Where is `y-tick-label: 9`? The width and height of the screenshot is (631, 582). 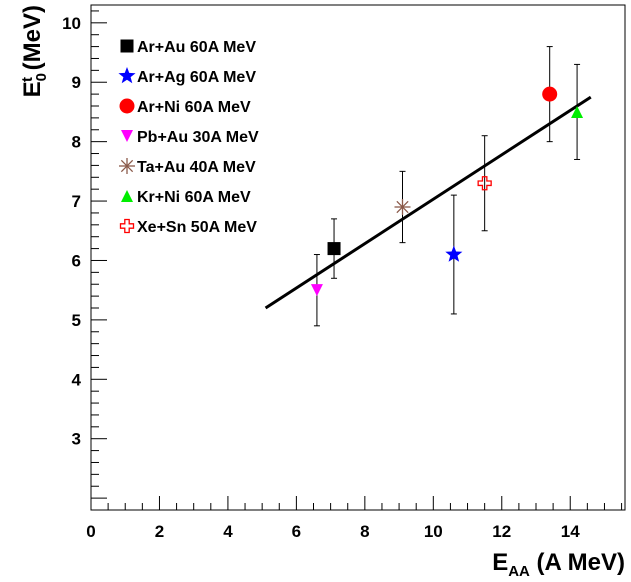 y-tick-label: 9 is located at coordinates (76, 82).